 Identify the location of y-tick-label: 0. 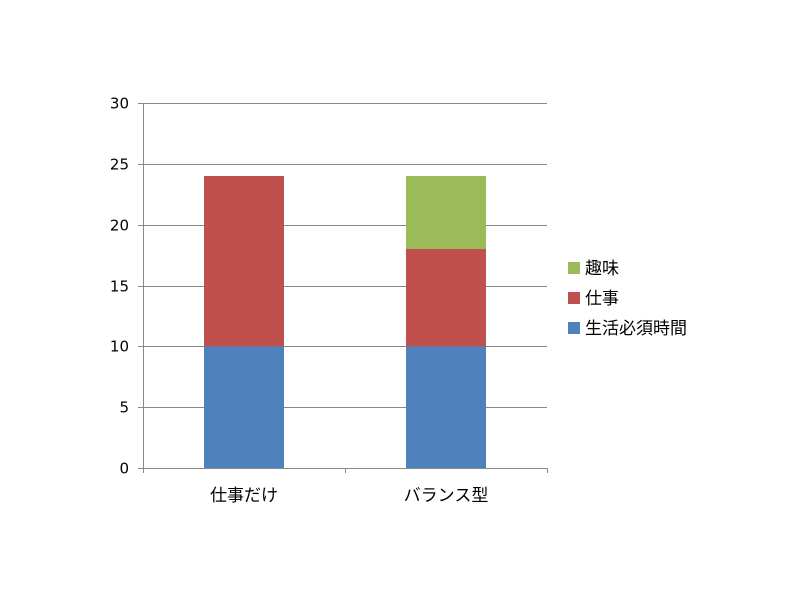
(124, 469).